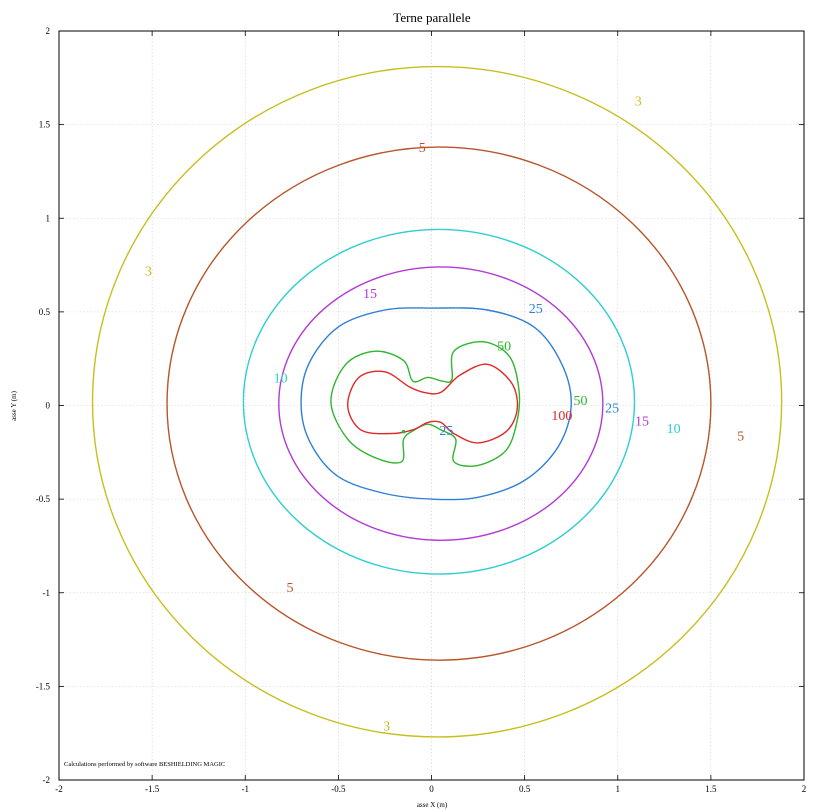 Image resolution: width=813 pixels, height=810 pixels. I want to click on y-tick-label: -2, so click(47, 780).